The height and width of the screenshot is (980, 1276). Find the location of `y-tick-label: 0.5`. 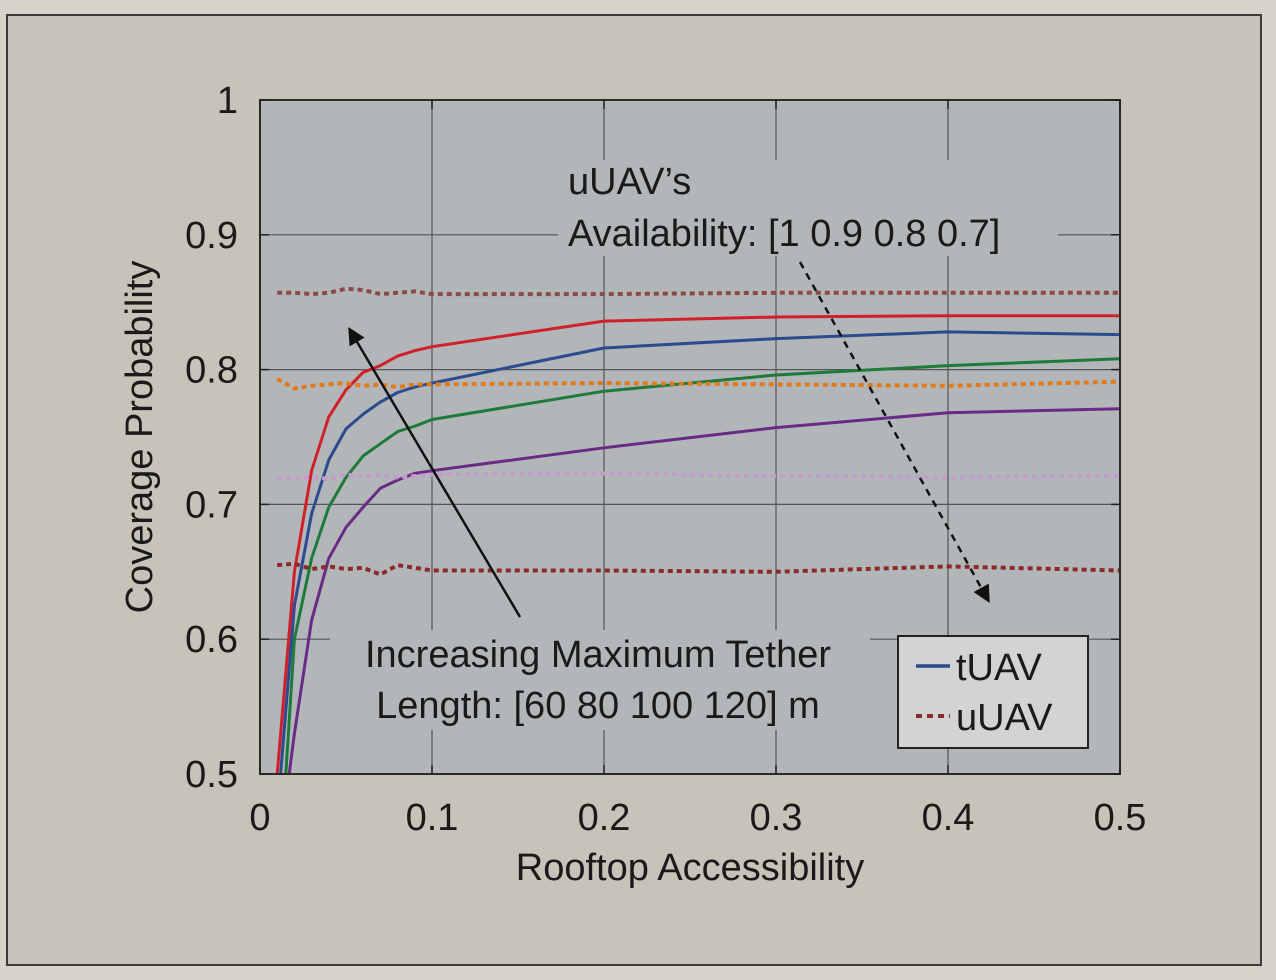

y-tick-label: 0.5 is located at coordinates (211, 775).